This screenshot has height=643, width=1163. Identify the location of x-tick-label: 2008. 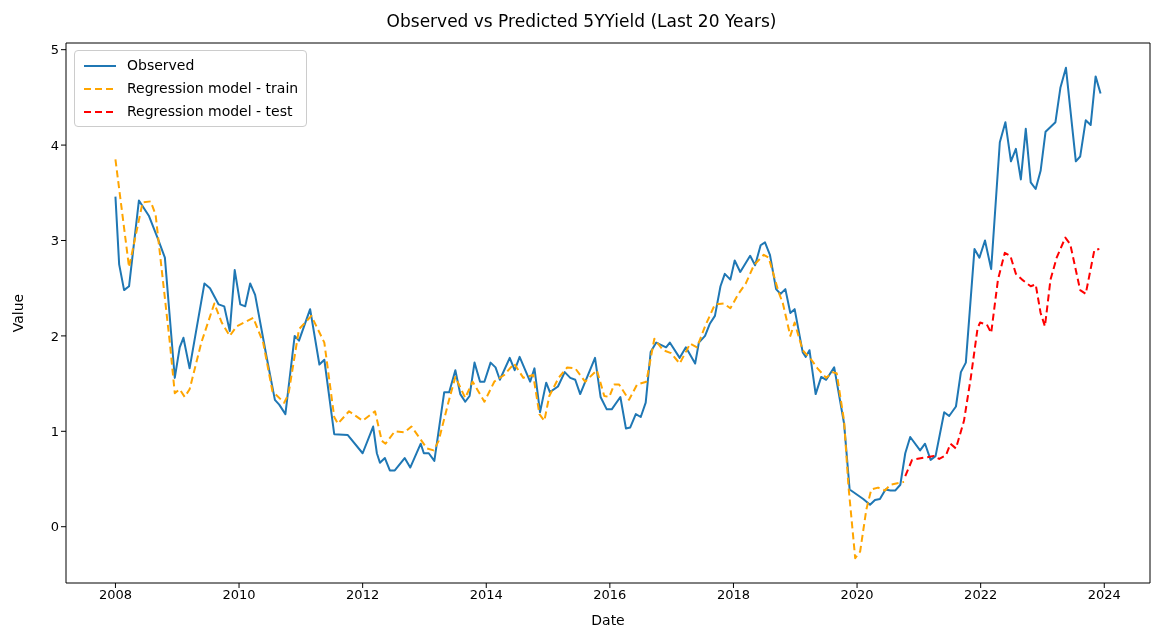
(115, 595).